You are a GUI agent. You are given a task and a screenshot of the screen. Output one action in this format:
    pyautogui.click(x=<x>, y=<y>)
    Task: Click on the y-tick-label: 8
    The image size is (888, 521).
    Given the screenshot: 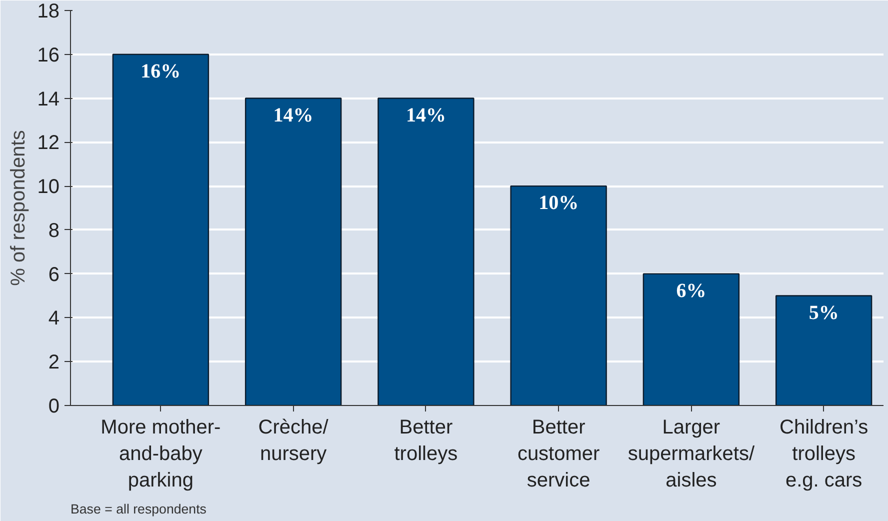 What is the action you would take?
    pyautogui.click(x=54, y=231)
    